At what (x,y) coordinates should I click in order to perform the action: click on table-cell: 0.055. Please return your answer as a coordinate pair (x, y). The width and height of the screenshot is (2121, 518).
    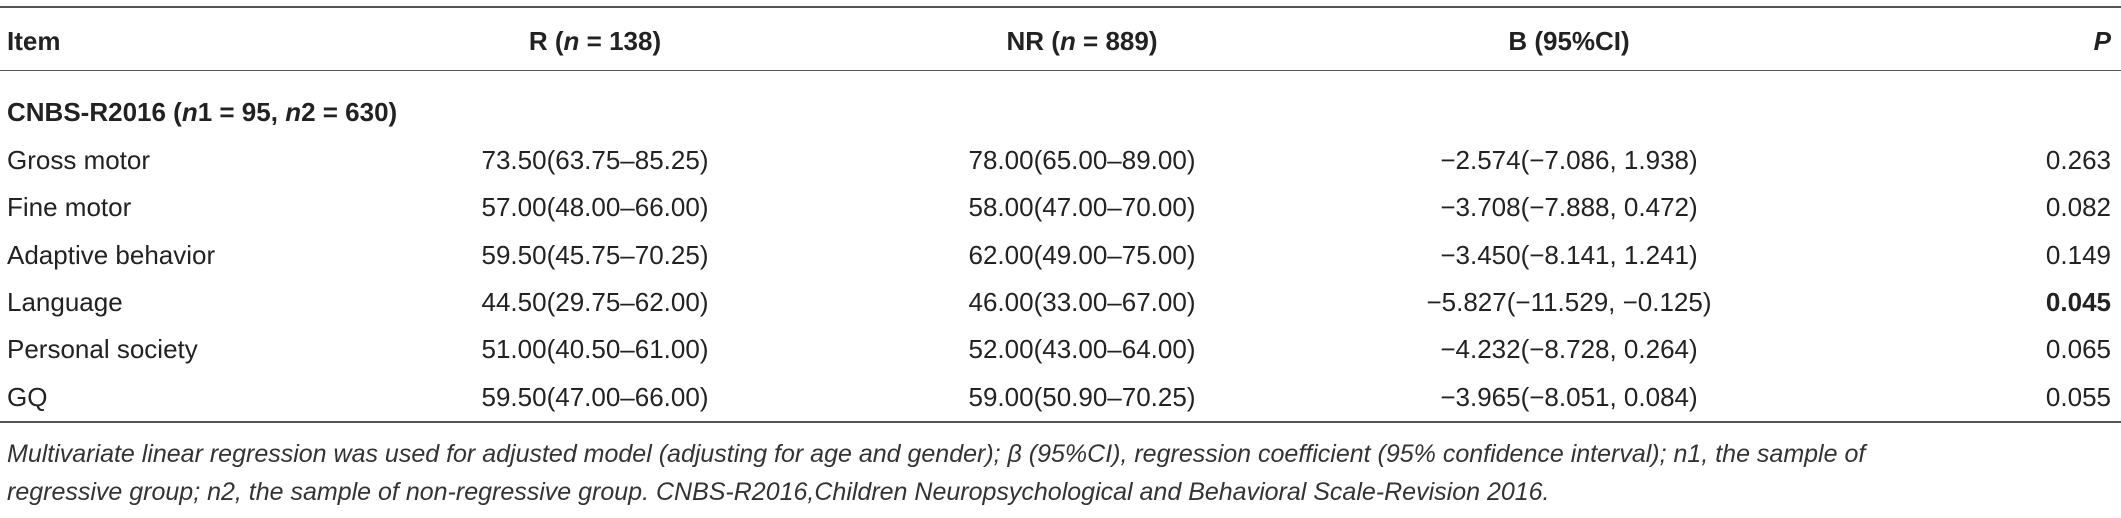
    Looking at the image, I should click on (2078, 396).